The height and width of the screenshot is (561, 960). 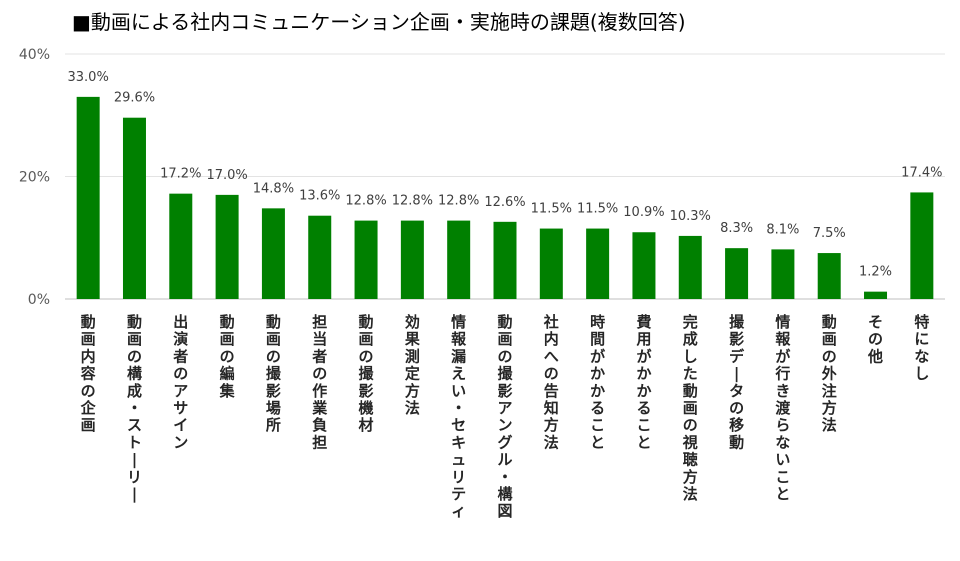 I want to click on x-tick-label: 費用がかかること, so click(x=644, y=382).